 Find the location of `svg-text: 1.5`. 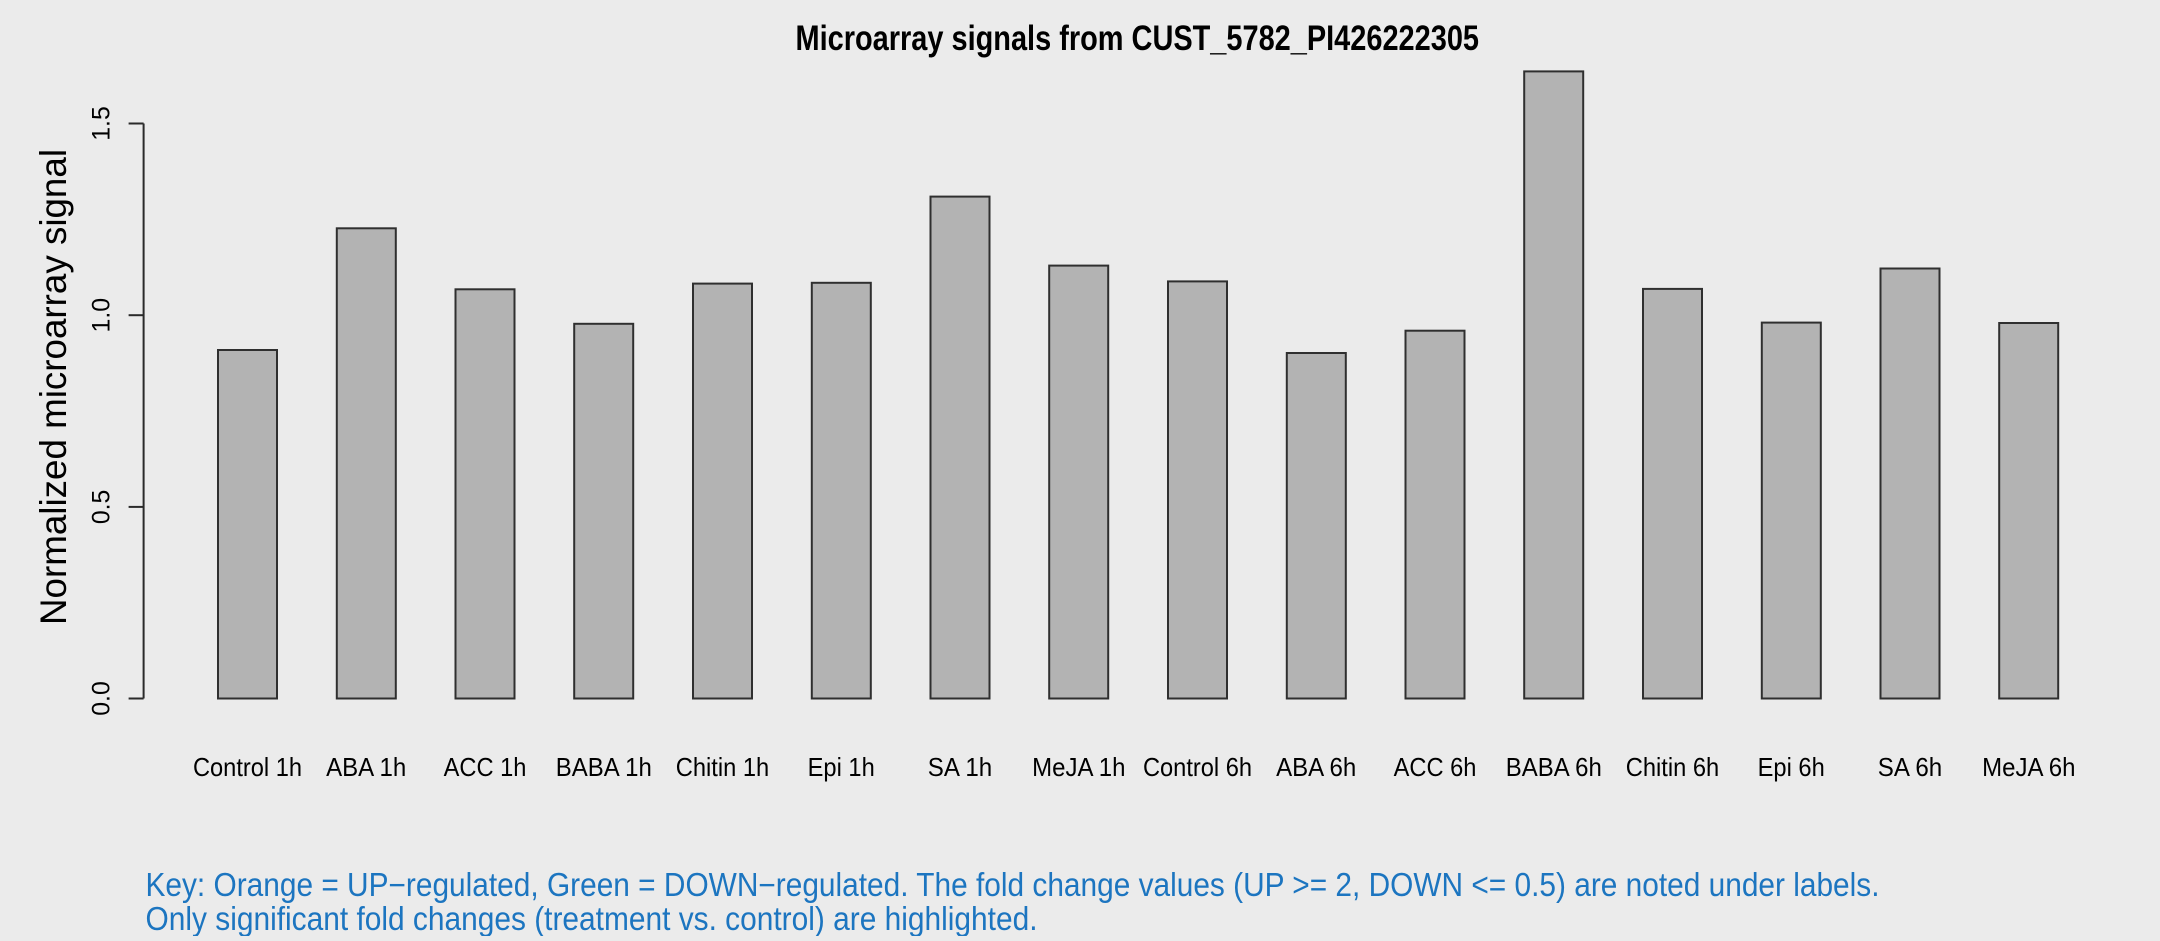

svg-text: 1.5 is located at coordinates (102, 123).